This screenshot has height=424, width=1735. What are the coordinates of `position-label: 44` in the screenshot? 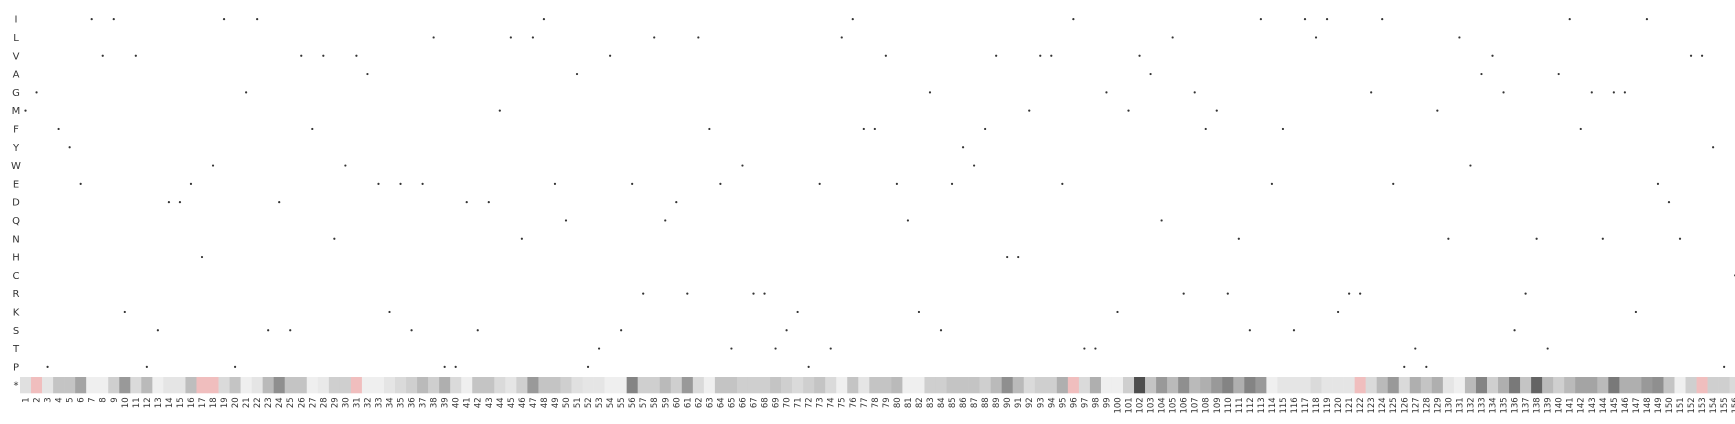 It's located at (501, 402).